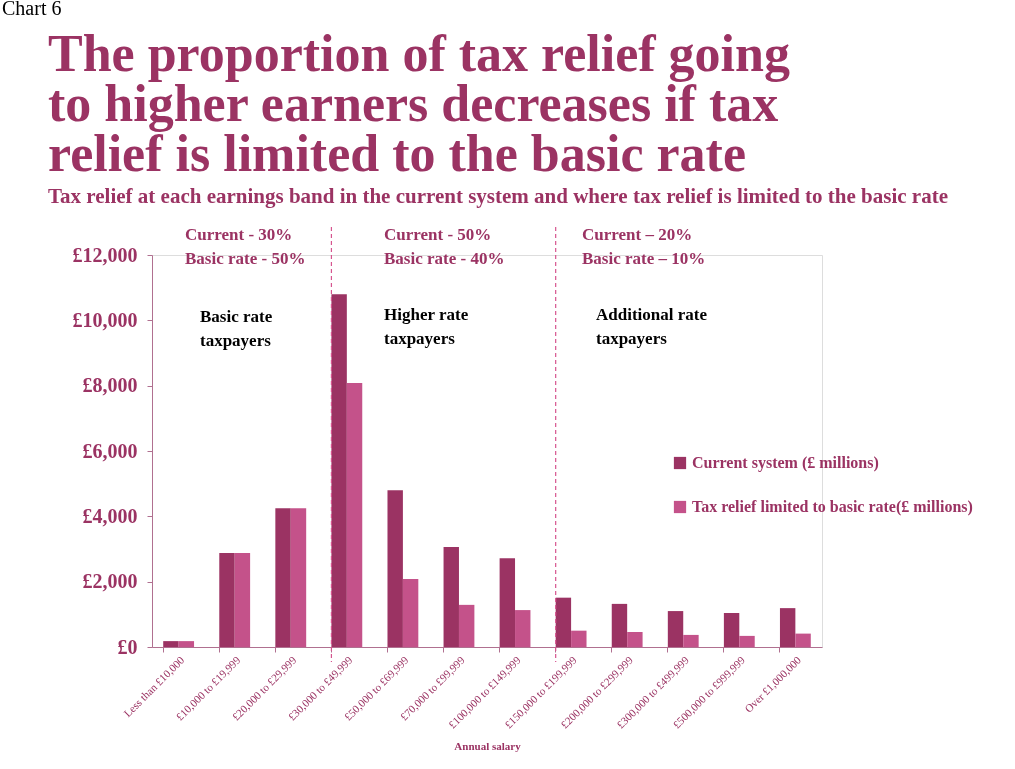  What do you see at coordinates (652, 326) in the screenshot?
I see `annotation: Additional rate taxpayers` at bounding box center [652, 326].